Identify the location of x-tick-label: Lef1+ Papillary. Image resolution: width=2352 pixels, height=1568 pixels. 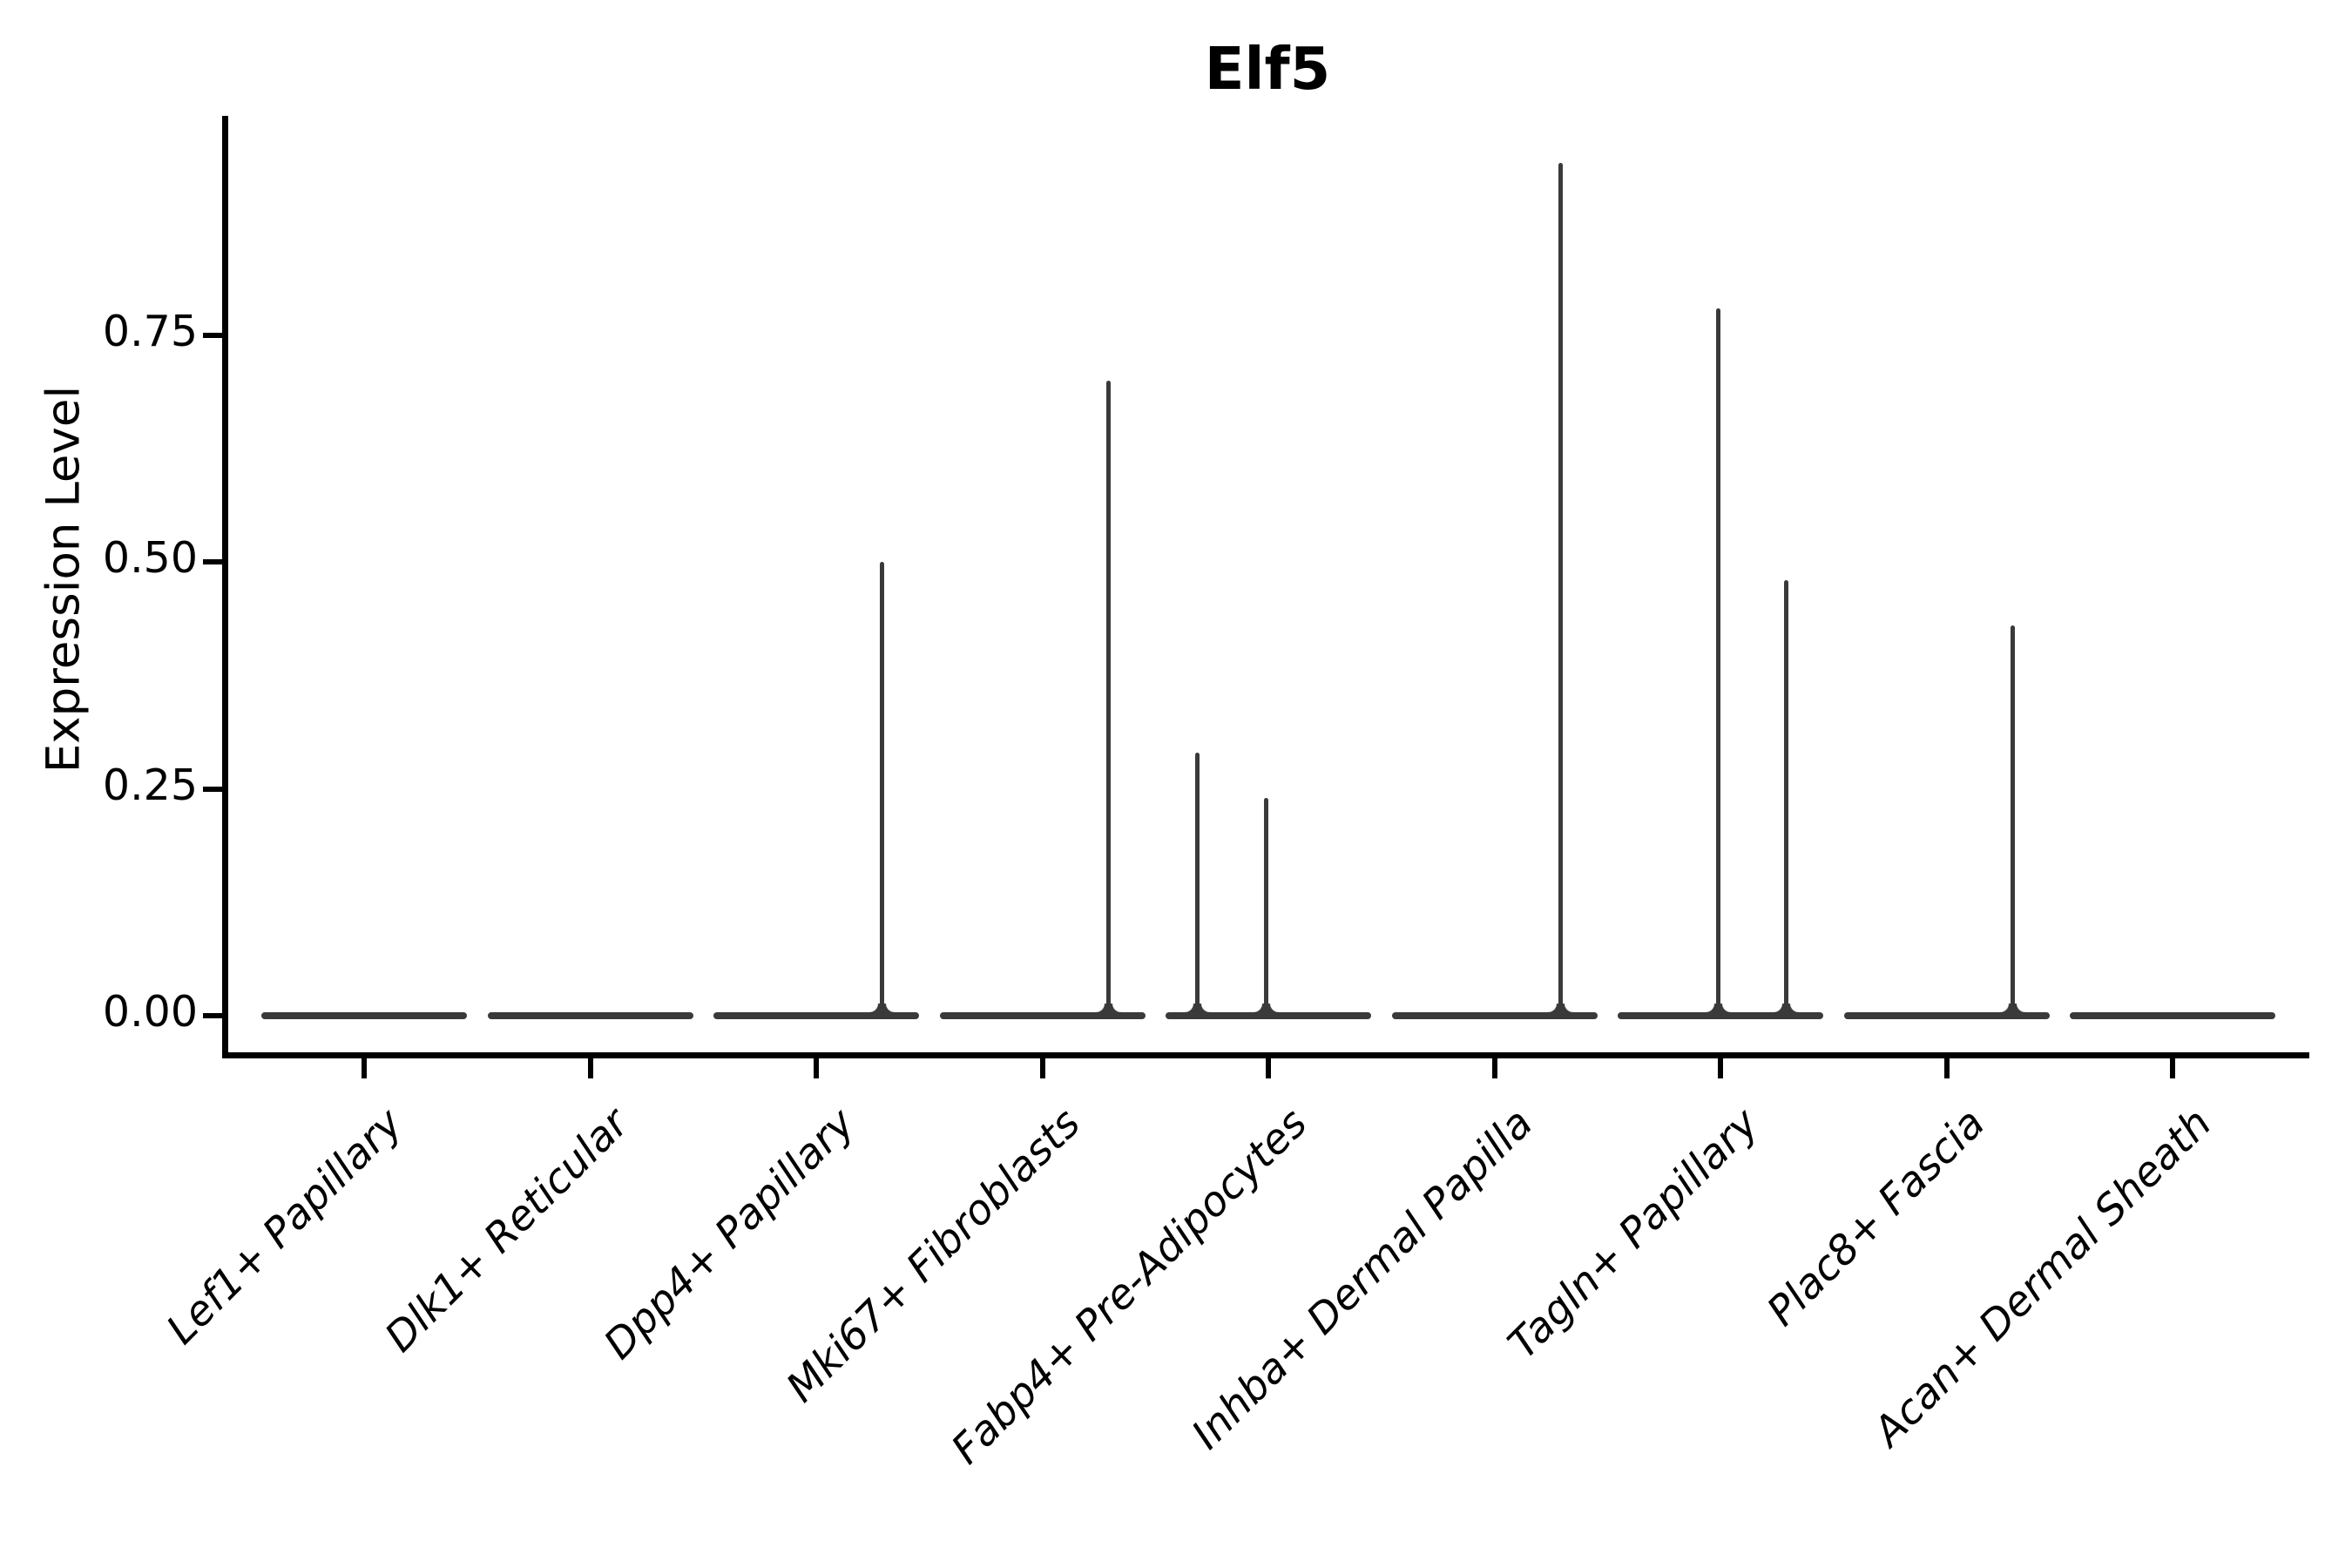
(284, 1227).